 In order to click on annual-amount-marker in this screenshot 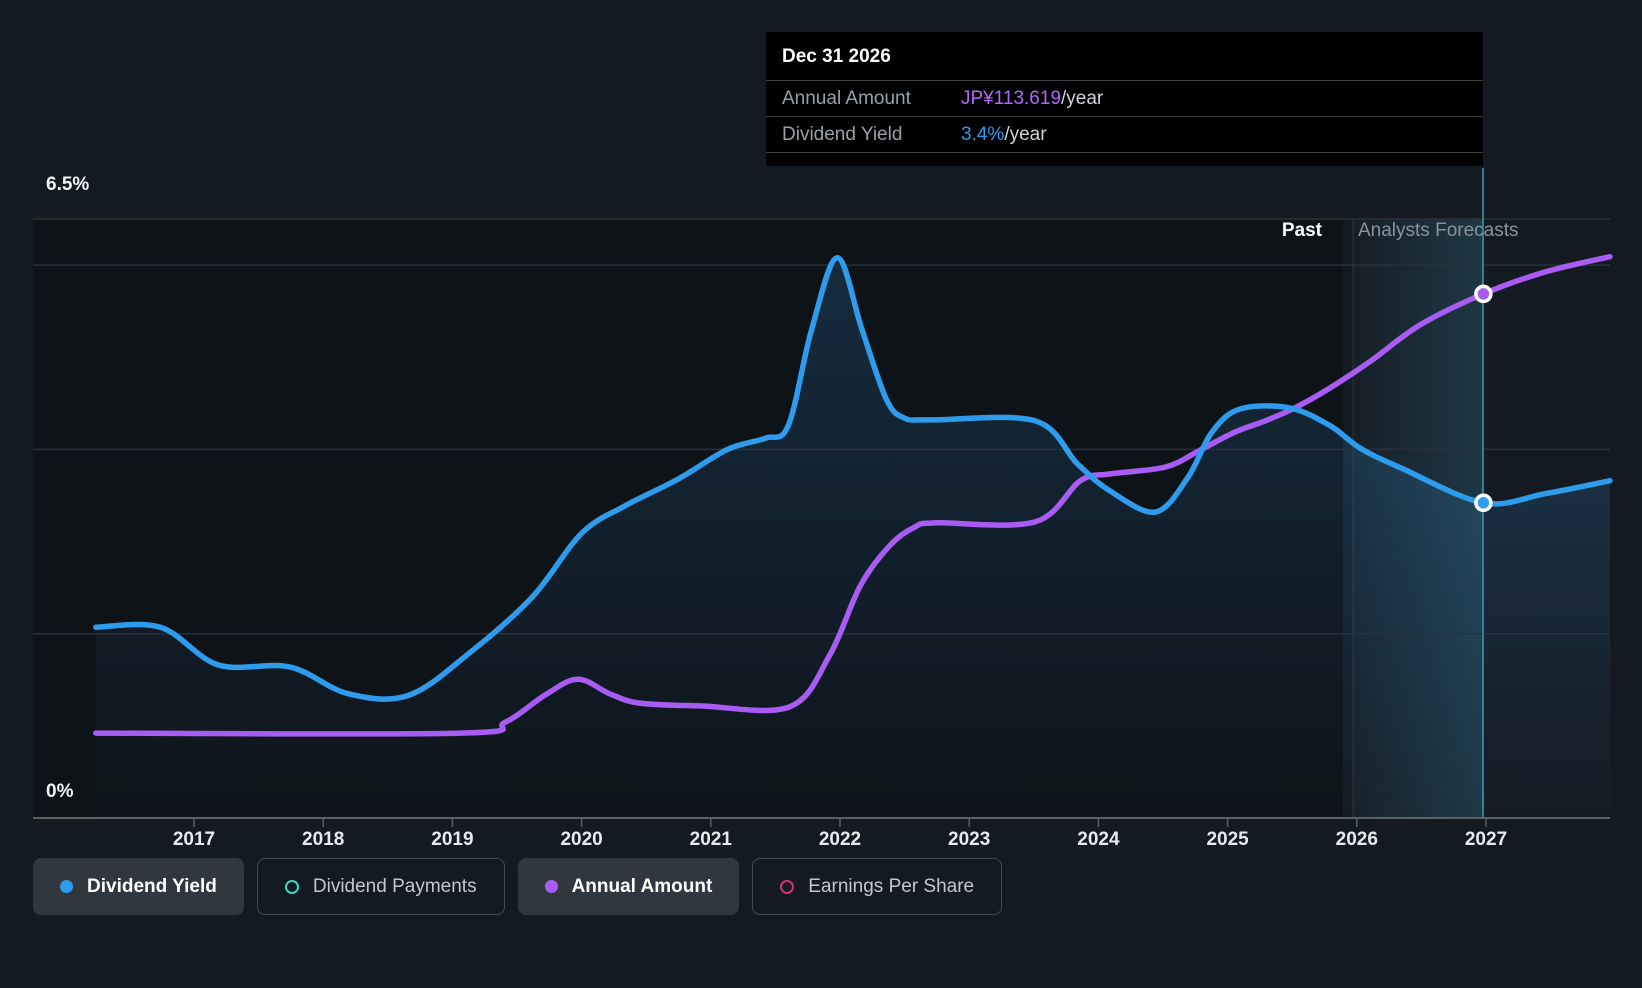, I will do `click(1483, 294)`.